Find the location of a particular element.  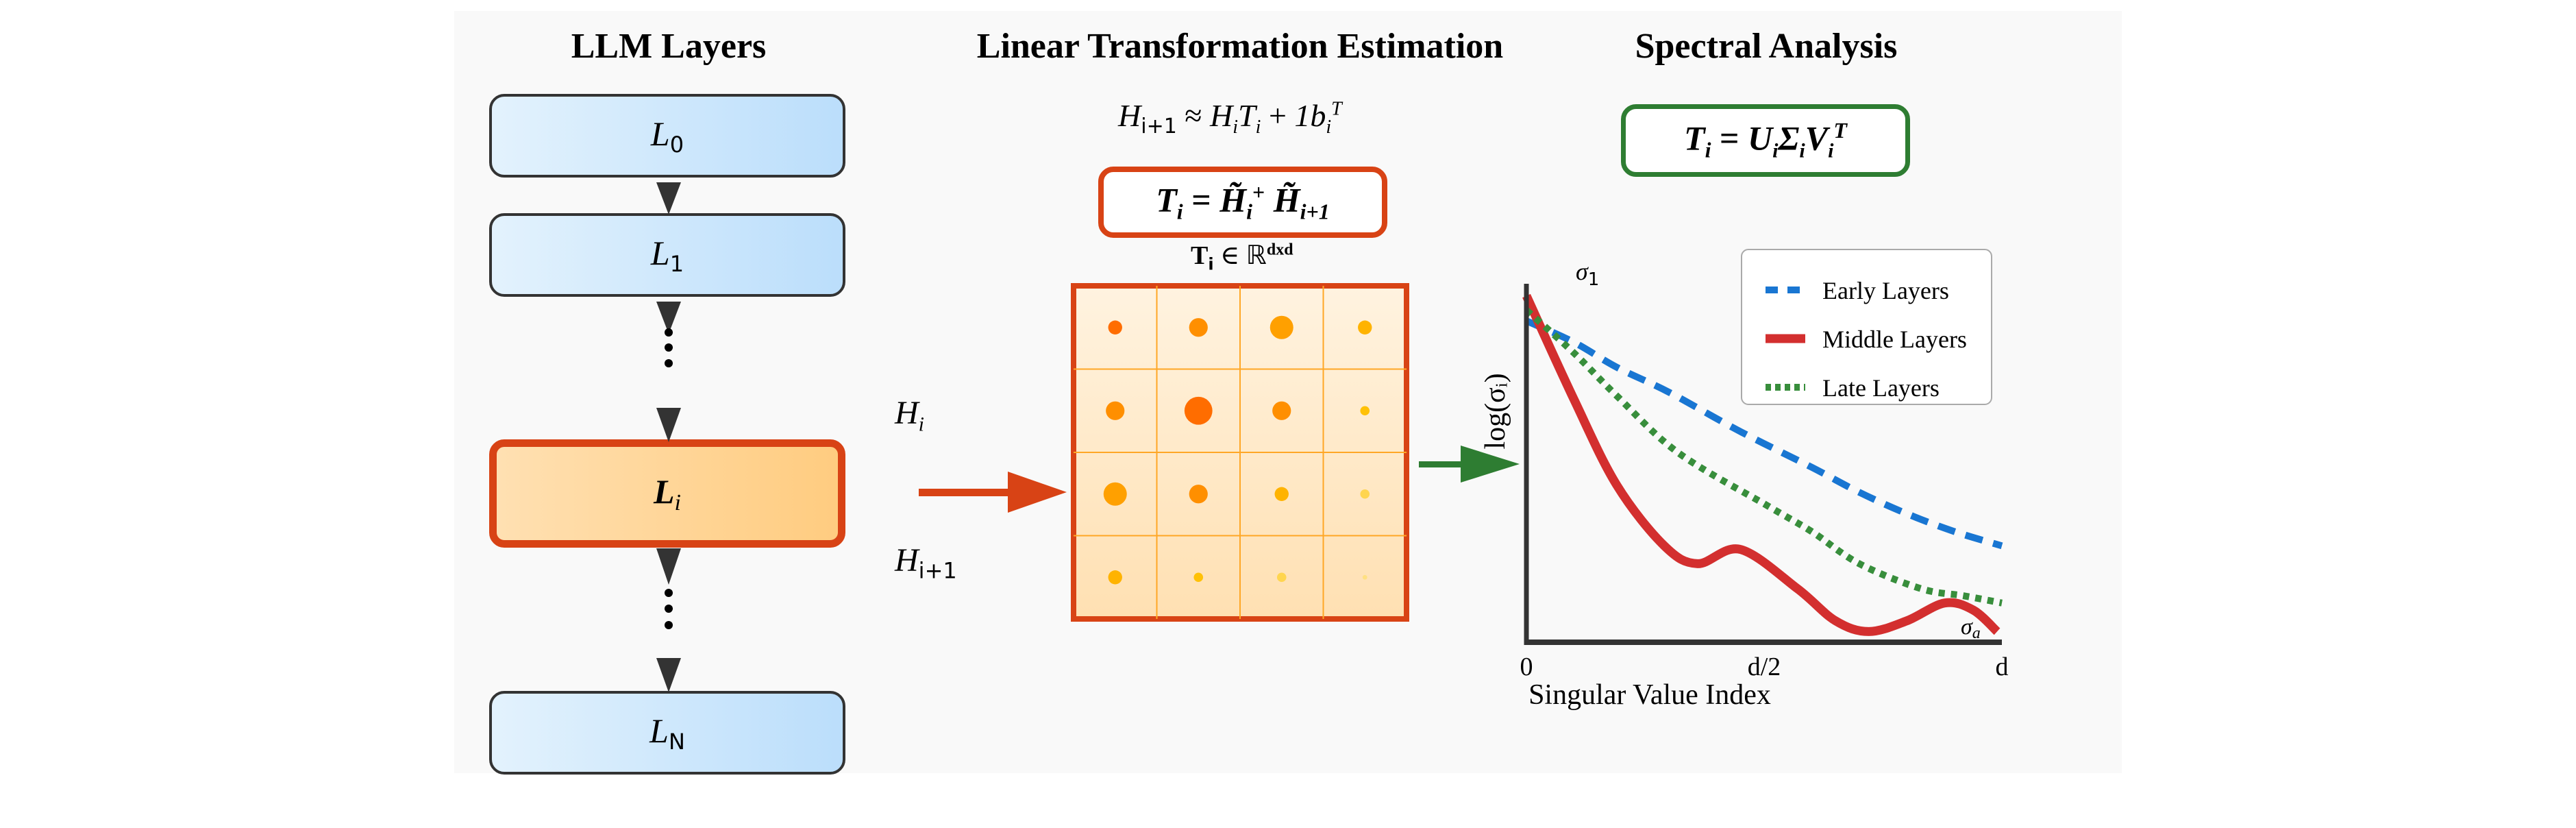

hidden-state-output-label: Hi+1 is located at coordinates (926, 563).